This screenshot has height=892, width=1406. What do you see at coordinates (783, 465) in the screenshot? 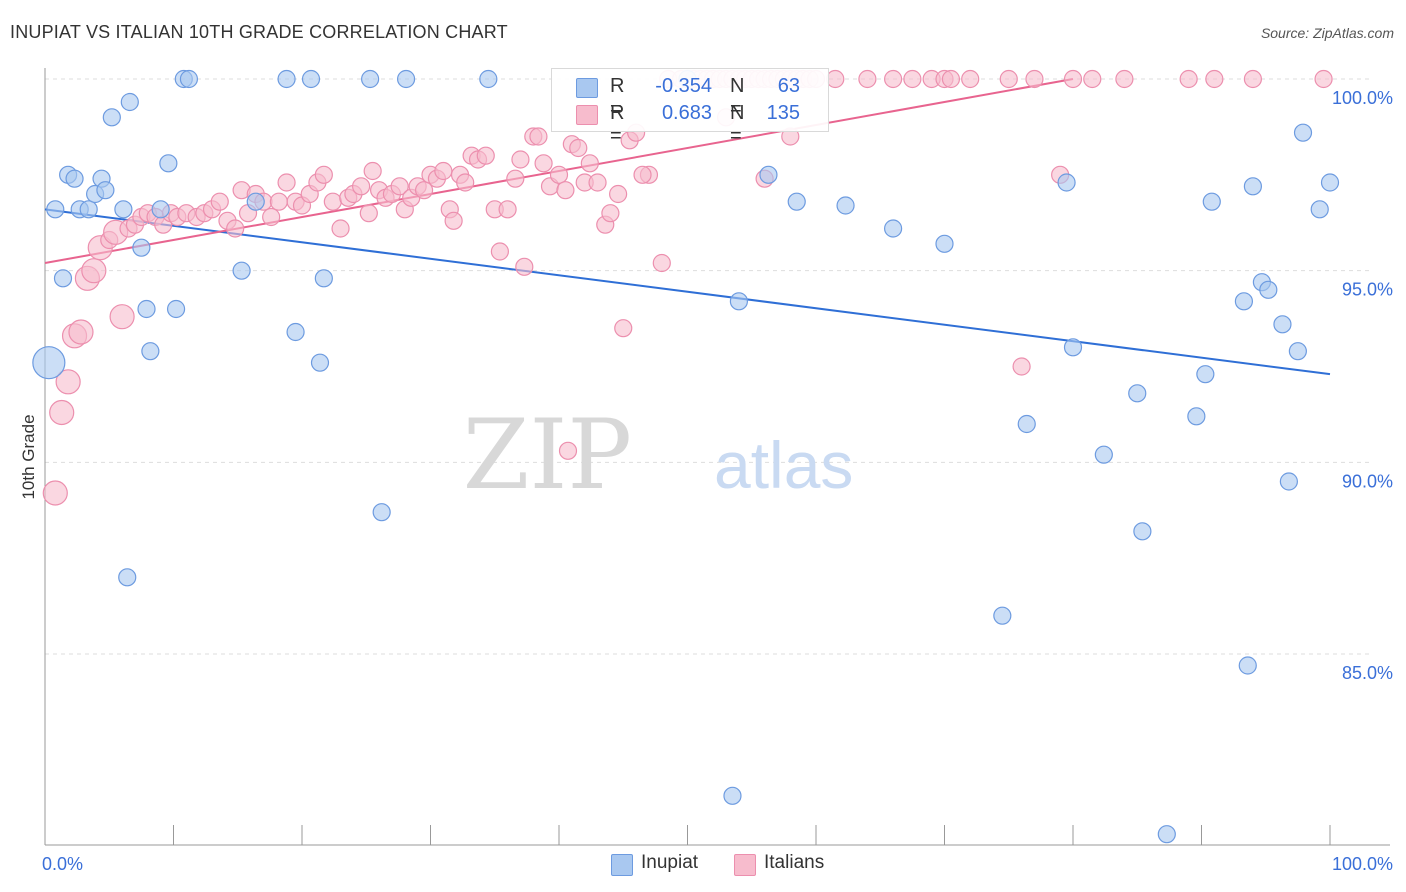
I see `watermark-atlas: atlas` at bounding box center [783, 465].